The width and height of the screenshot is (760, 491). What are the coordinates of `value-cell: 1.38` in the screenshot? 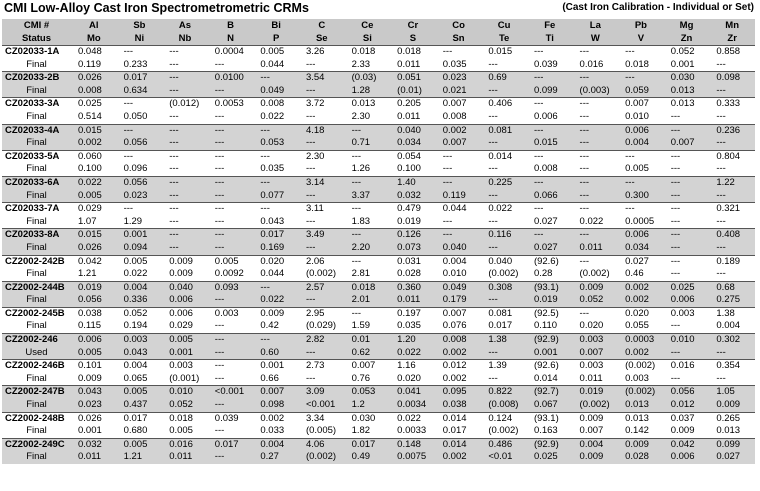 It's located at (504, 340).